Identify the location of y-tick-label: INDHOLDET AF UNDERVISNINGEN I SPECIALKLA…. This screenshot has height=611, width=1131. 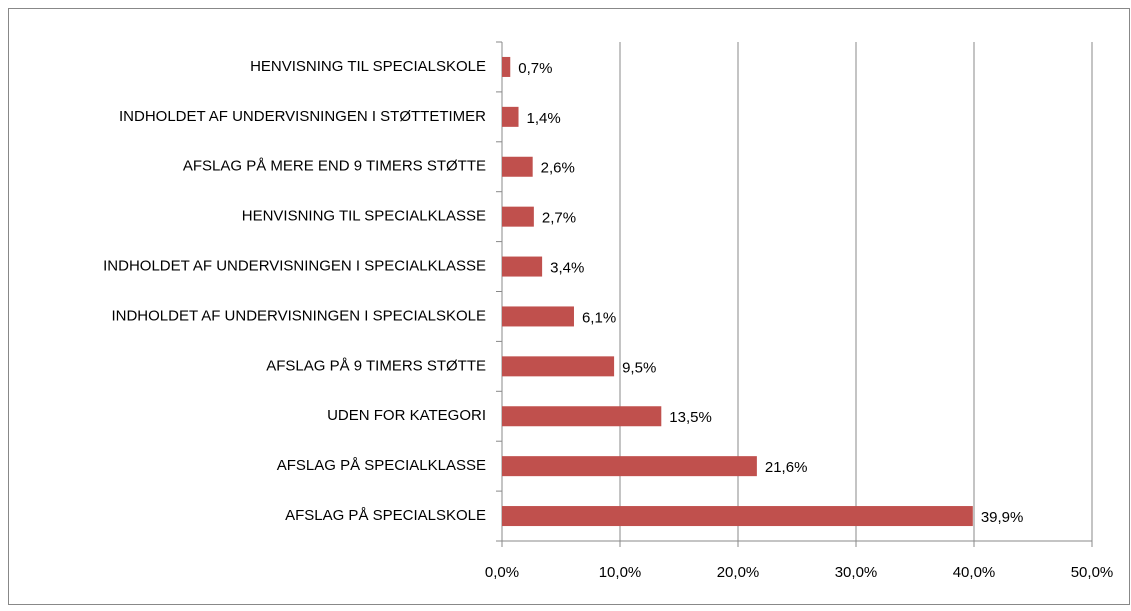
(294, 266).